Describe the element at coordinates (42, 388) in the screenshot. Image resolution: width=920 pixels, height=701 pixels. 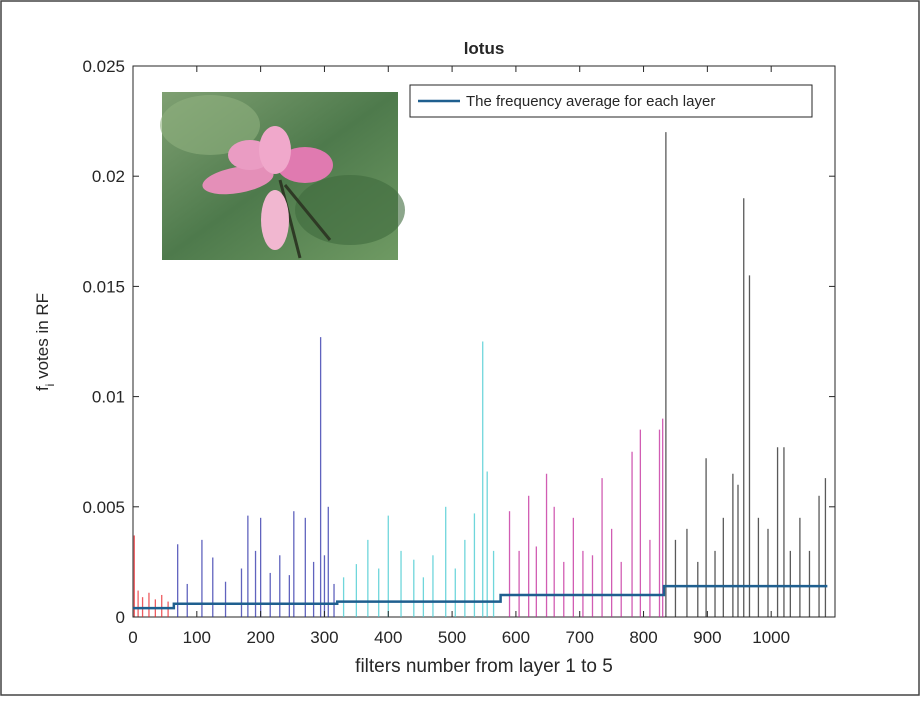
I see `y-label-main: f` at that location.